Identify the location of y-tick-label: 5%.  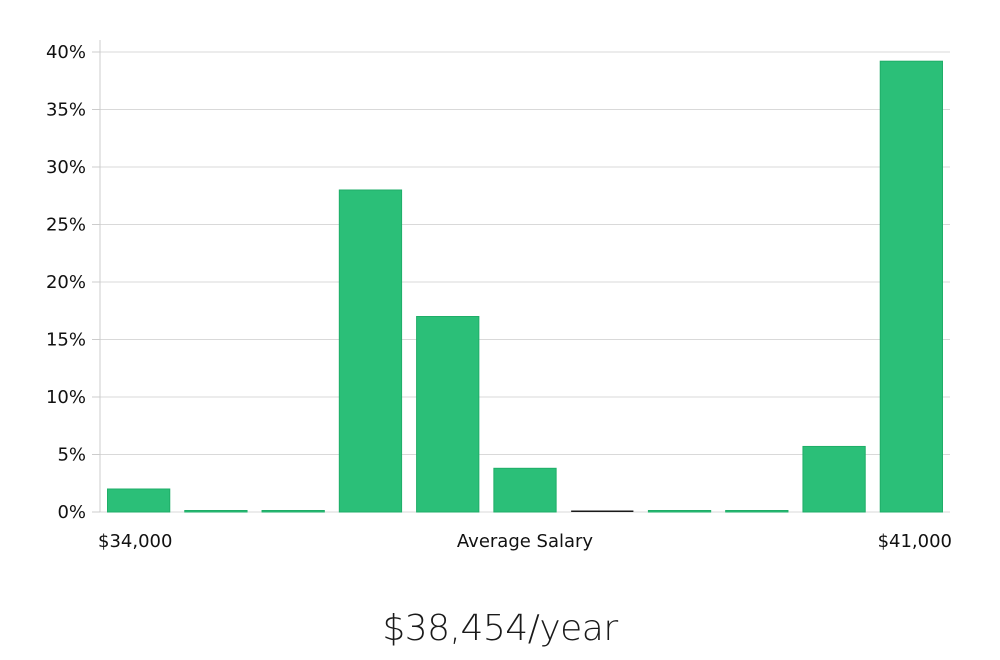
(71, 455).